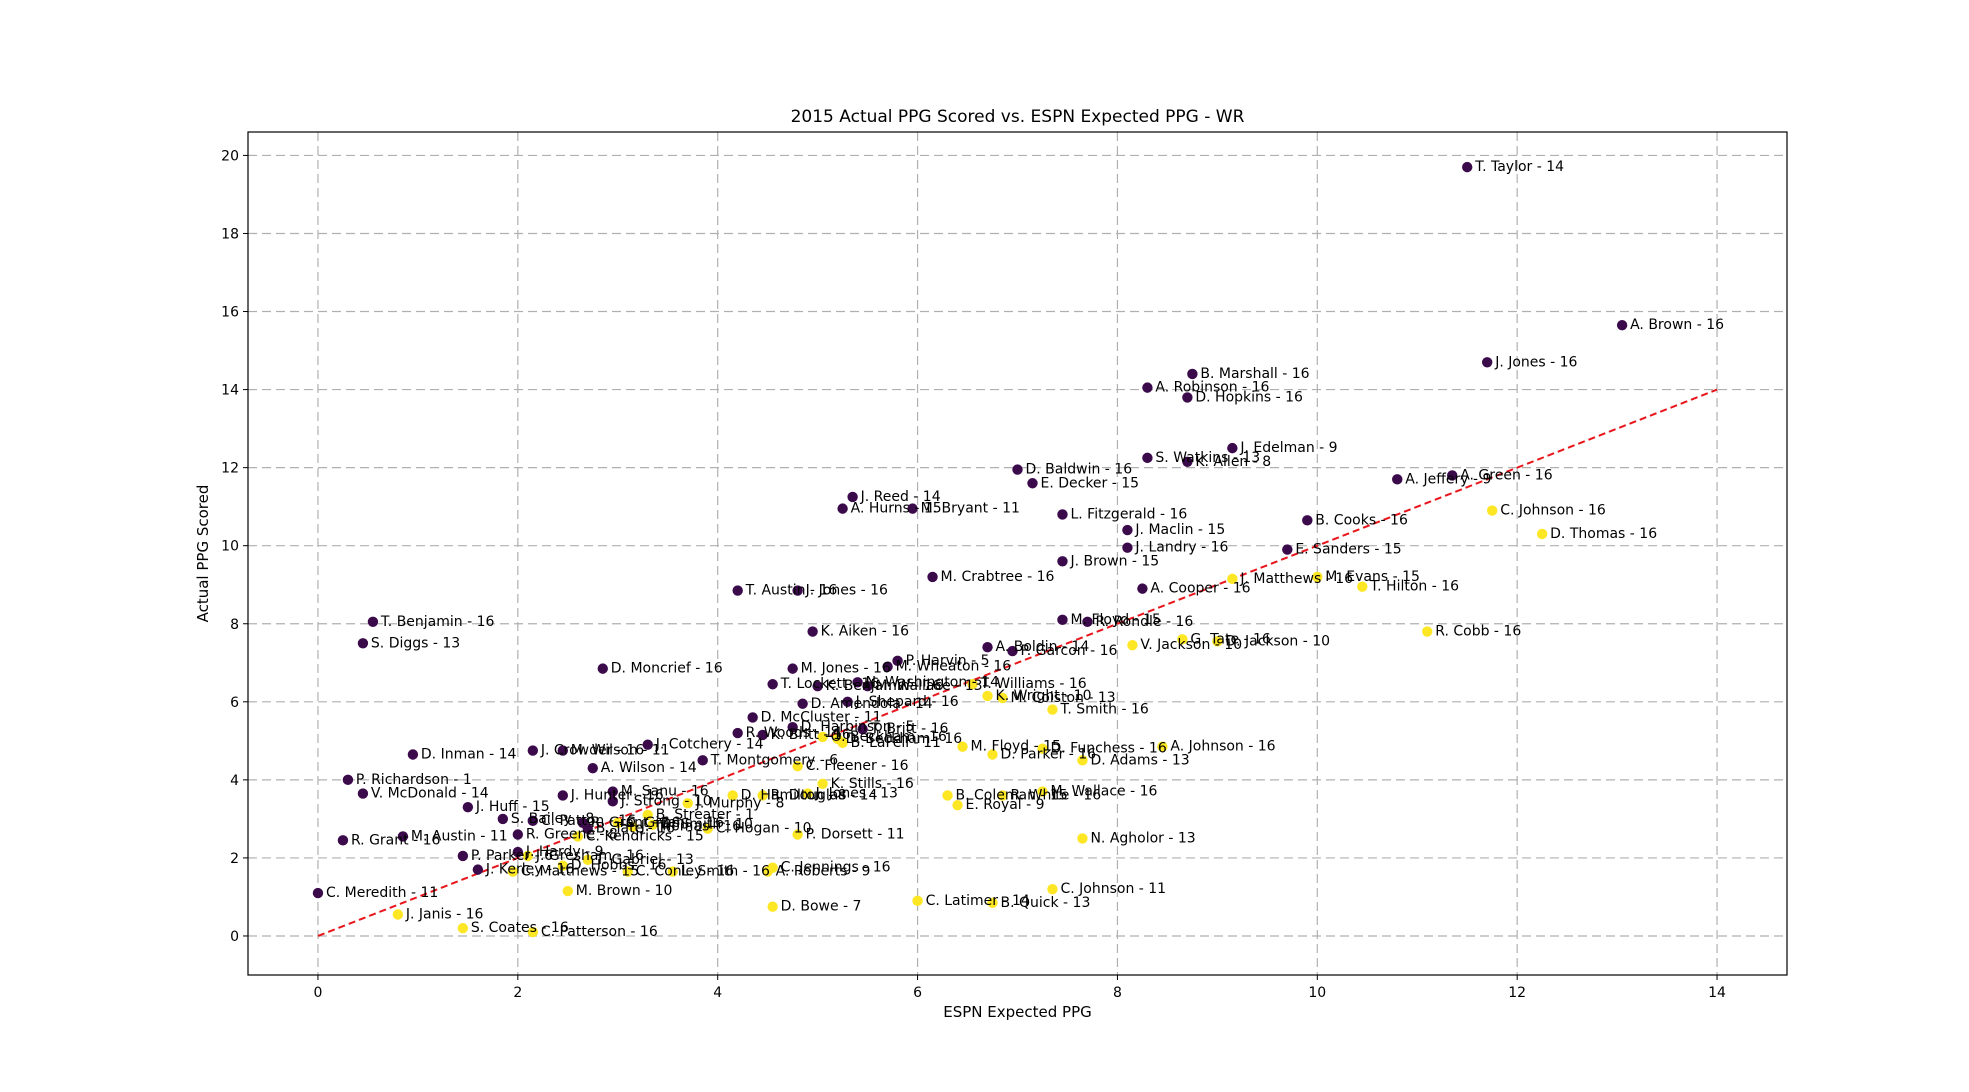  What do you see at coordinates (740, 803) in the screenshot?
I see `data-point-label: J. Murphy - 8` at bounding box center [740, 803].